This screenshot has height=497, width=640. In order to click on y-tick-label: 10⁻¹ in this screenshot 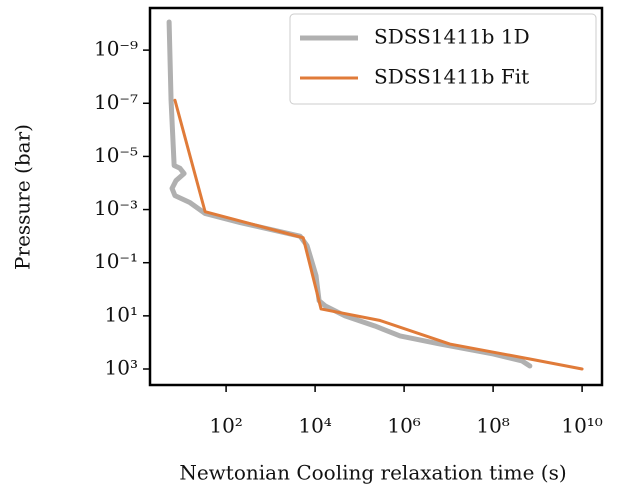, I will do `click(116, 261)`.